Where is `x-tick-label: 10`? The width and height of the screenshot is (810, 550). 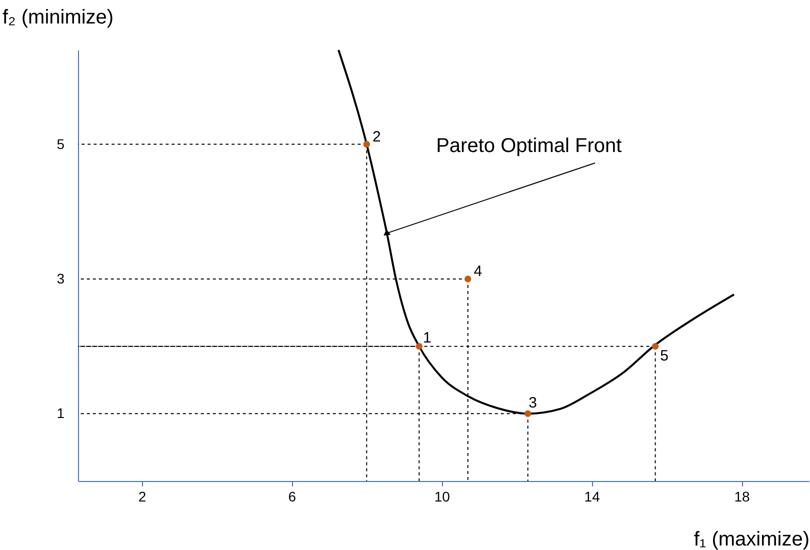
x-tick-label: 10 is located at coordinates (442, 496).